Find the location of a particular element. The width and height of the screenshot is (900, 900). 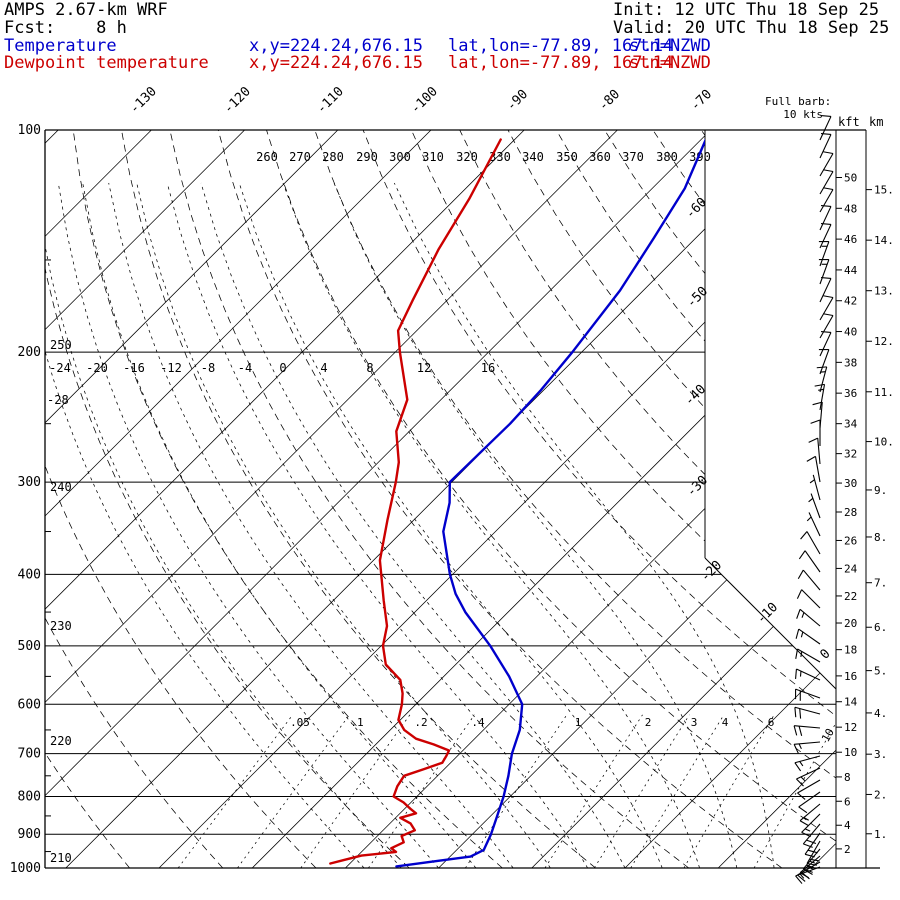

dry-adiabat-line is located at coordinates (768, 499).